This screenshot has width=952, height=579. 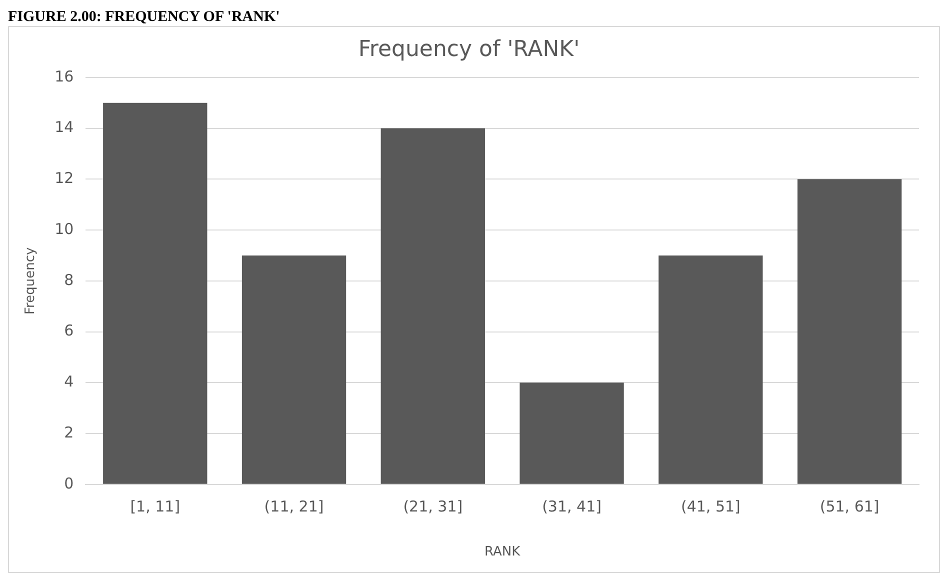 What do you see at coordinates (433, 506) in the screenshot?
I see `x-tick-label: (21, 31]` at bounding box center [433, 506].